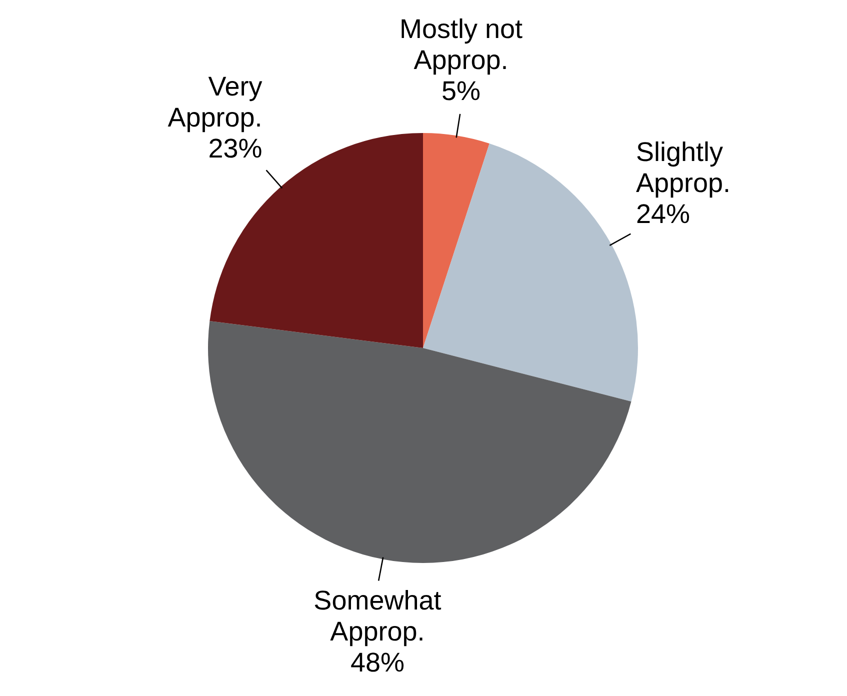 This screenshot has width=847, height=696. I want to click on slice-label: Somewhat Approp., so click(378, 616).